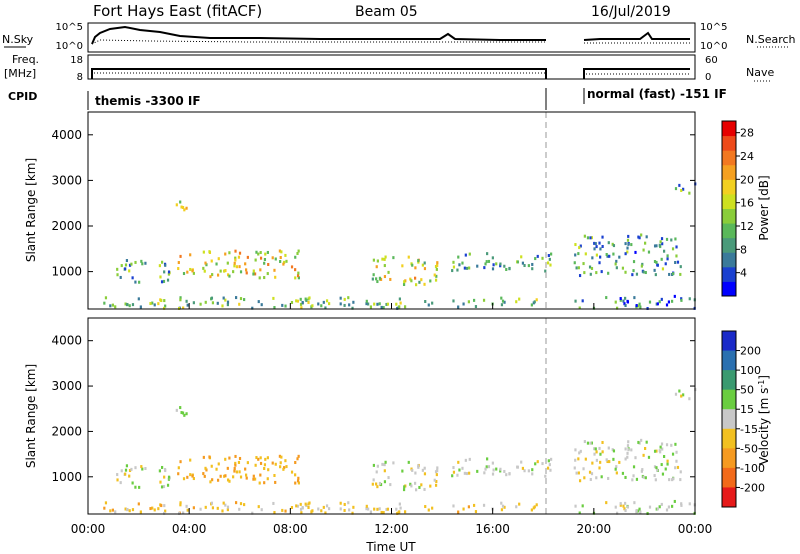 The height and width of the screenshot is (554, 800). Describe the element at coordinates (390, 547) in the screenshot. I see `time-xlabel: Time UT` at that location.